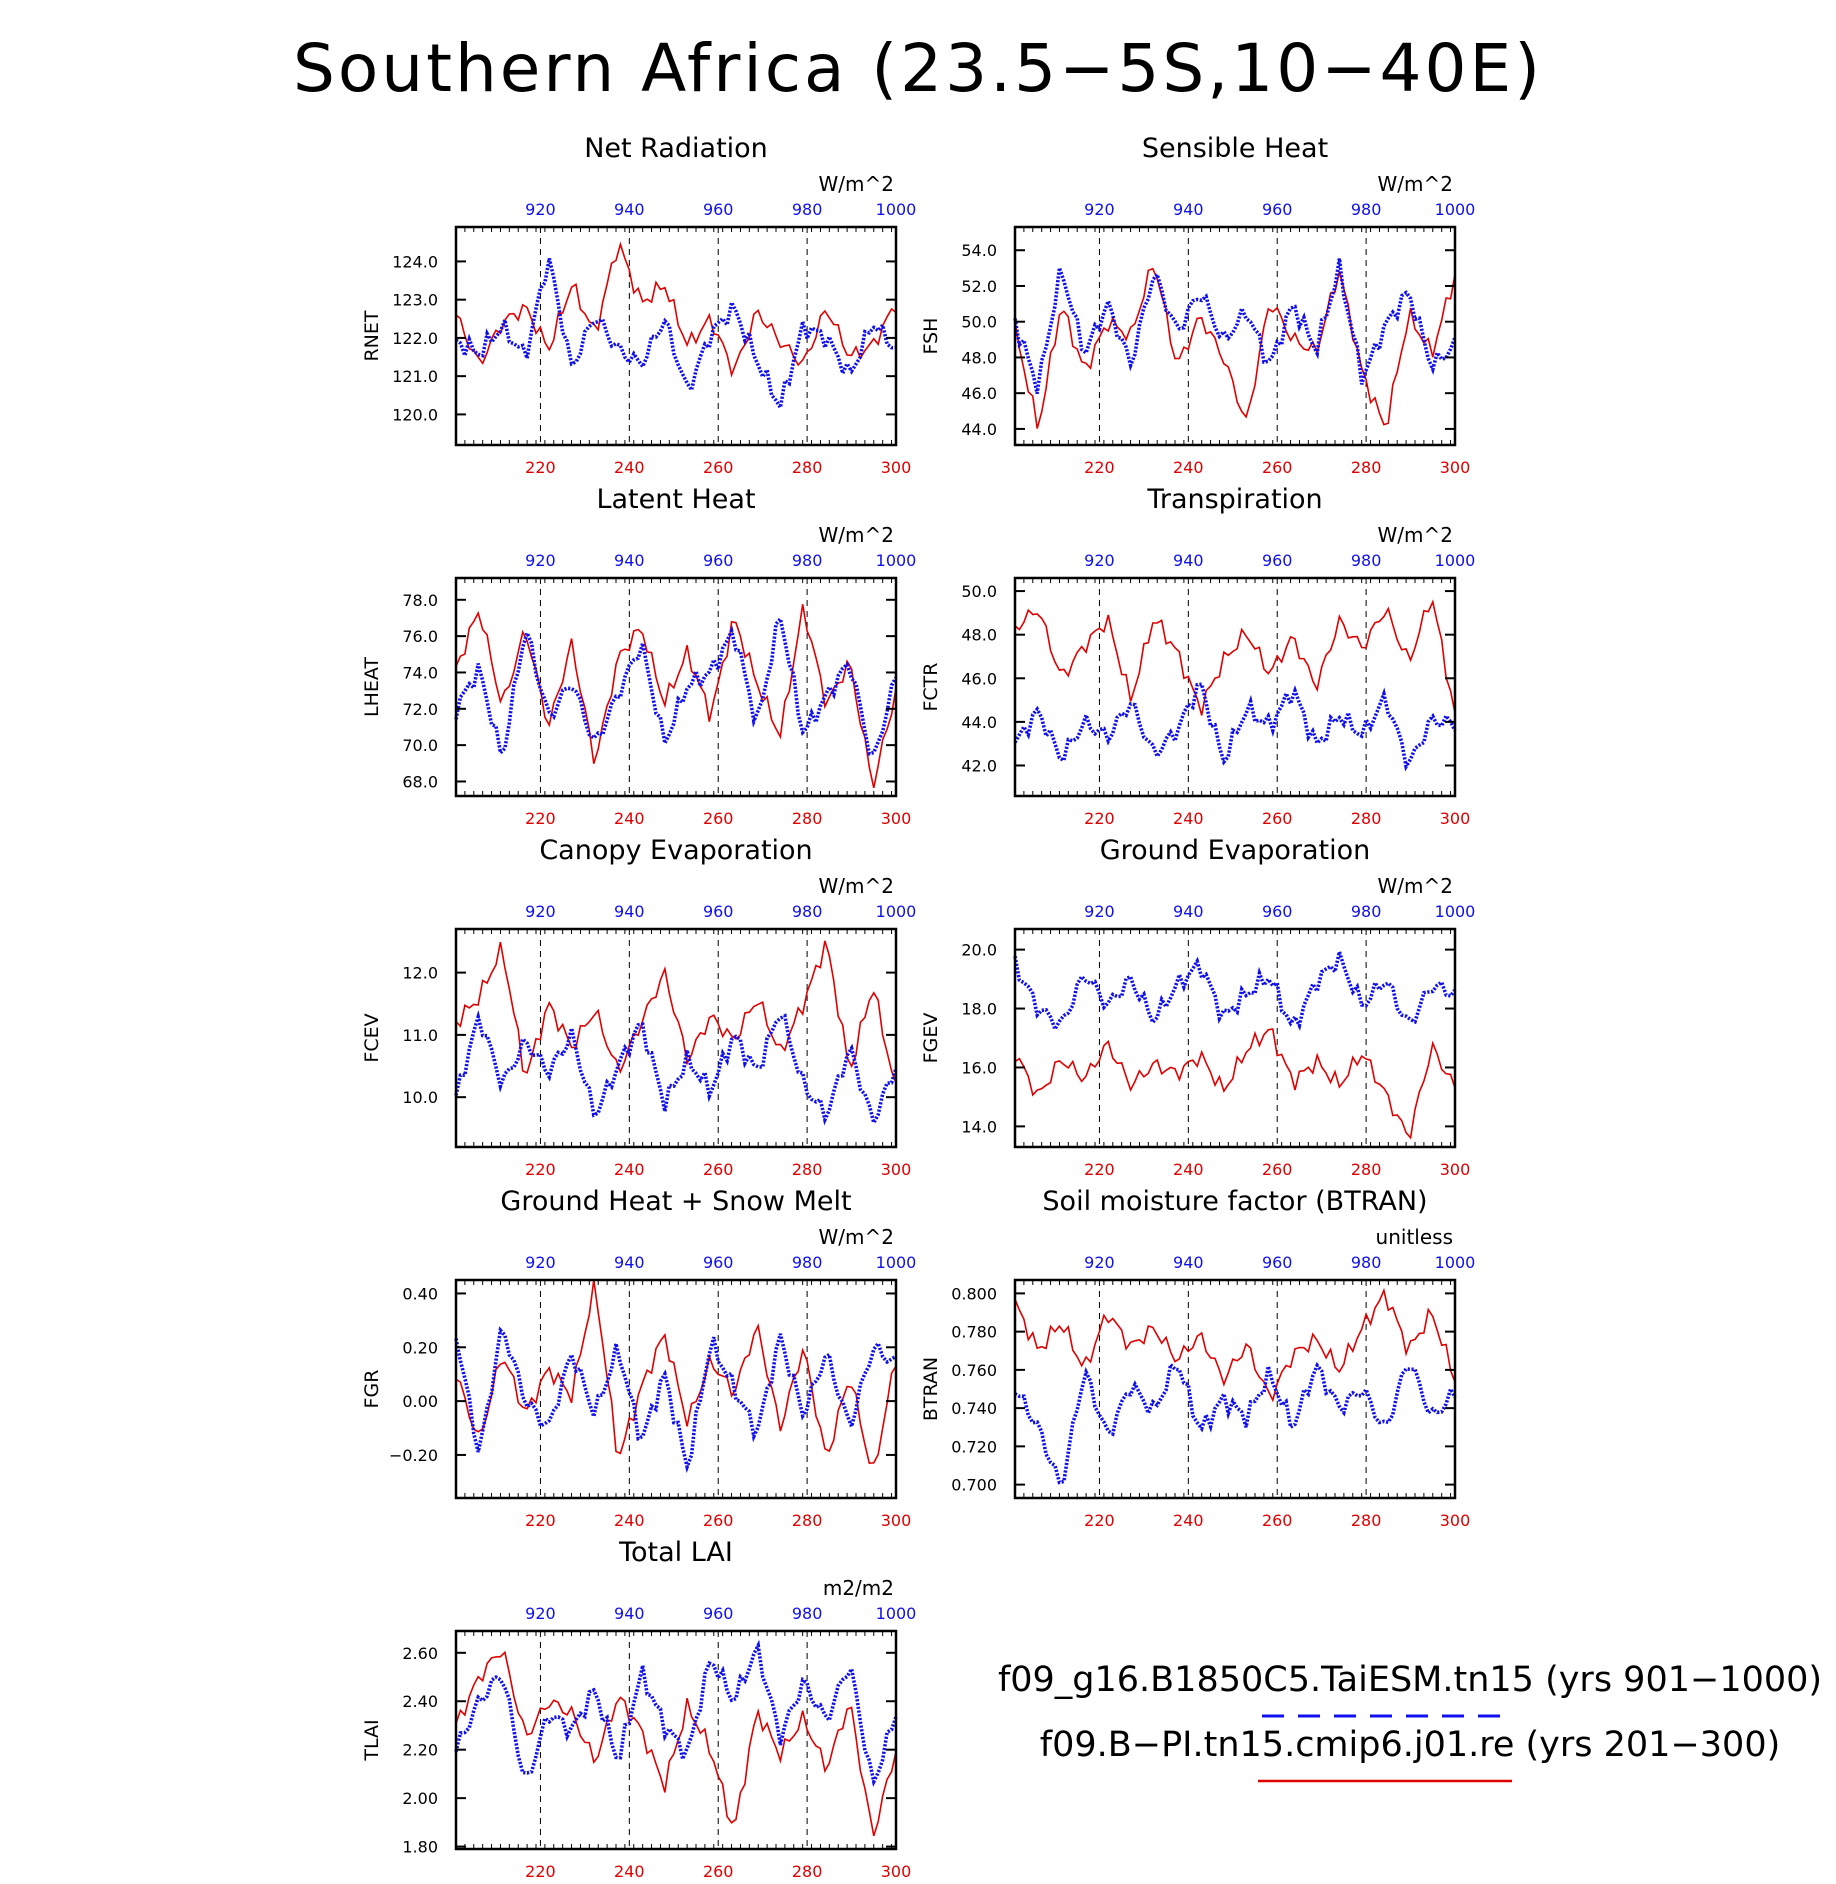 The width and height of the screenshot is (1836, 1884). Describe the element at coordinates (420, 1798) in the screenshot. I see `y-tick-label: 2.00` at that location.